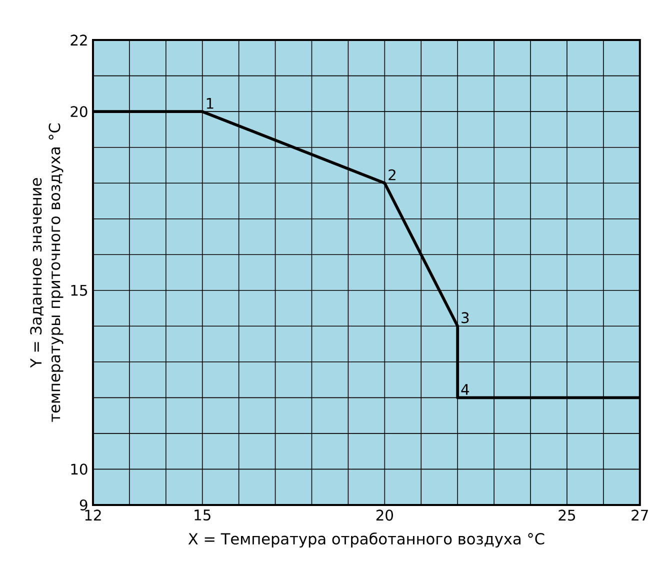  I want to click on annotation: 2, so click(392, 174).